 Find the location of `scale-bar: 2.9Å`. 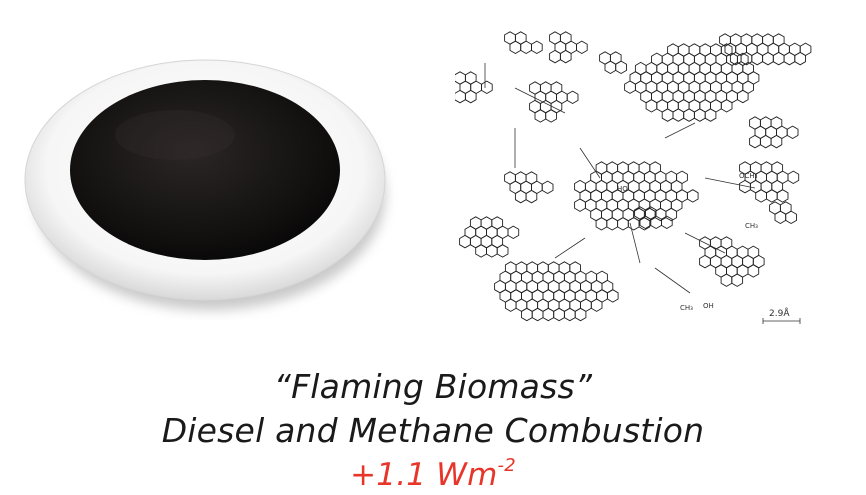

scale-bar: 2.9Å is located at coordinates (781, 315).